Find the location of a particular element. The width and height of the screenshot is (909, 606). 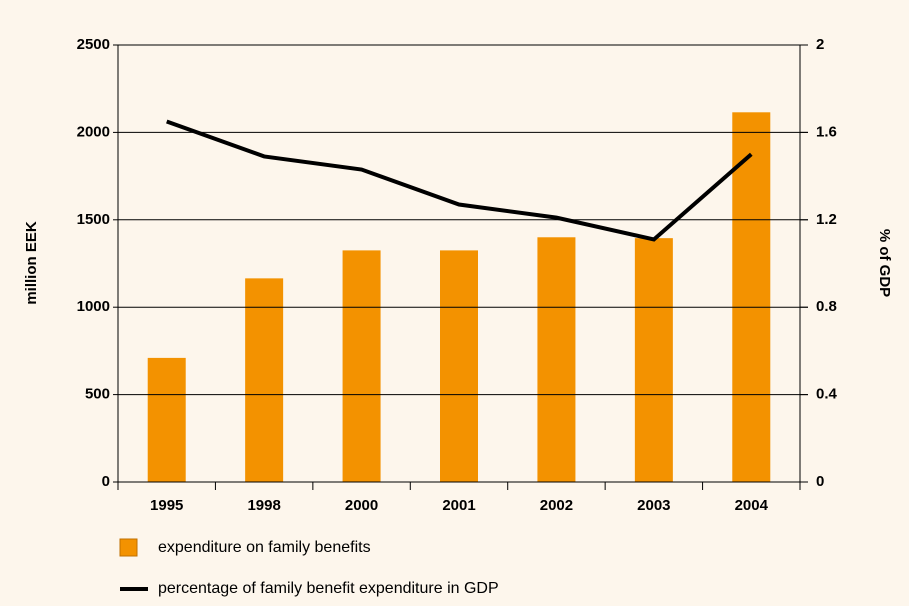

y-tick-label: 2500 is located at coordinates (93, 44).